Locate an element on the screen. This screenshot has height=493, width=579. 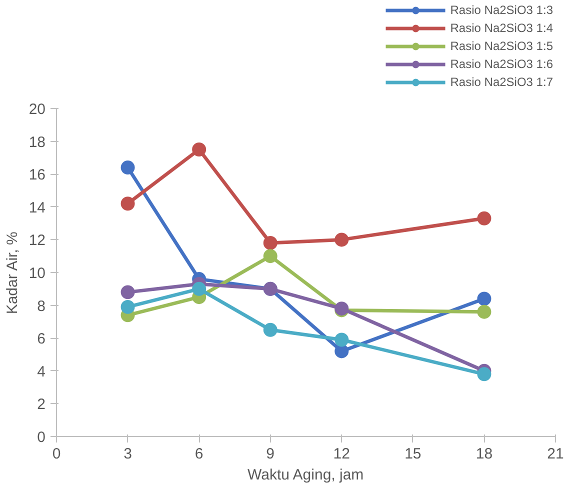
x-tick-label: 6 is located at coordinates (199, 454).